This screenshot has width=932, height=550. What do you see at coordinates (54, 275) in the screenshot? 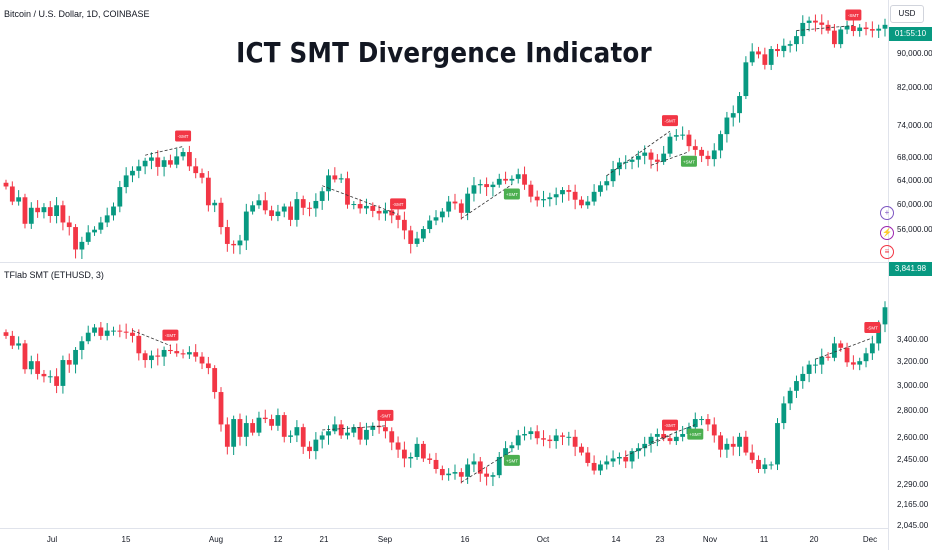
I see `indicator-header: TFlab SMT (ETHUSD, 3)` at bounding box center [54, 275].